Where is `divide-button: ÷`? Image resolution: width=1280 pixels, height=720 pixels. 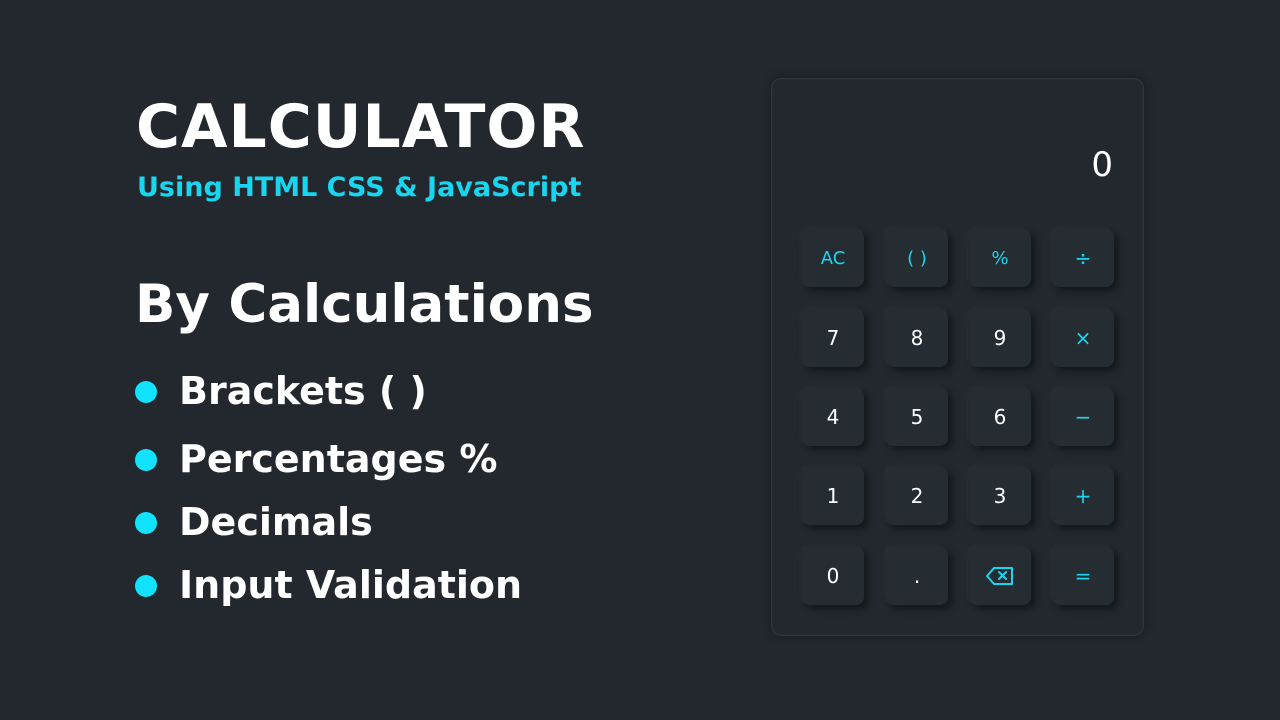
divide-button: ÷ is located at coordinates (1083, 258).